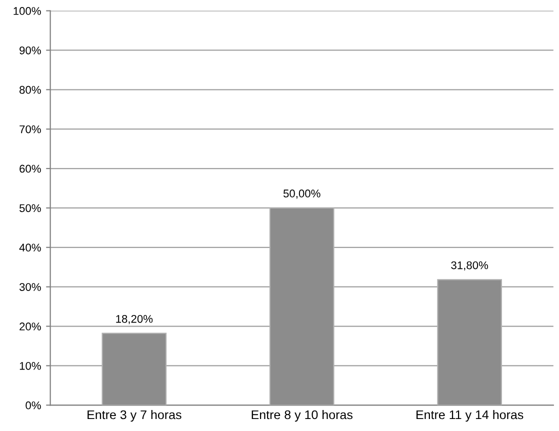 The width and height of the screenshot is (559, 431). What do you see at coordinates (30, 208) in the screenshot?
I see `y-tick-label: 50%` at bounding box center [30, 208].